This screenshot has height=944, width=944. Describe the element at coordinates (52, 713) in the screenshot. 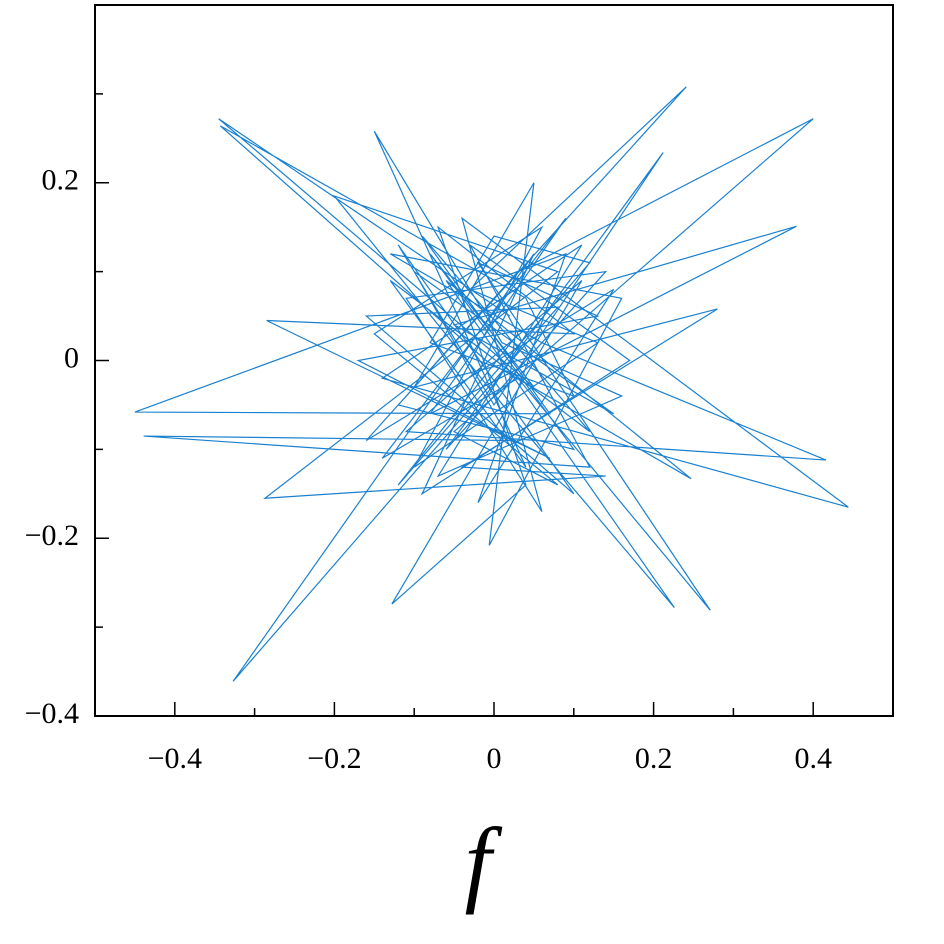

I see `y-tick-label: −0.4` at that location.